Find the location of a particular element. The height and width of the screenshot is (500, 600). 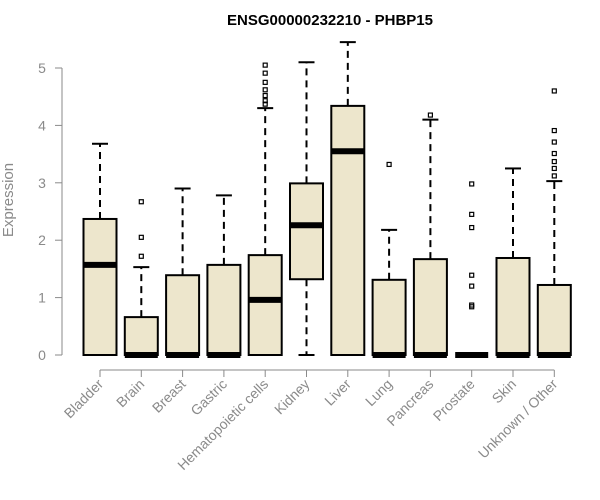

x-tick-label: Bladder is located at coordinates (84, 399).